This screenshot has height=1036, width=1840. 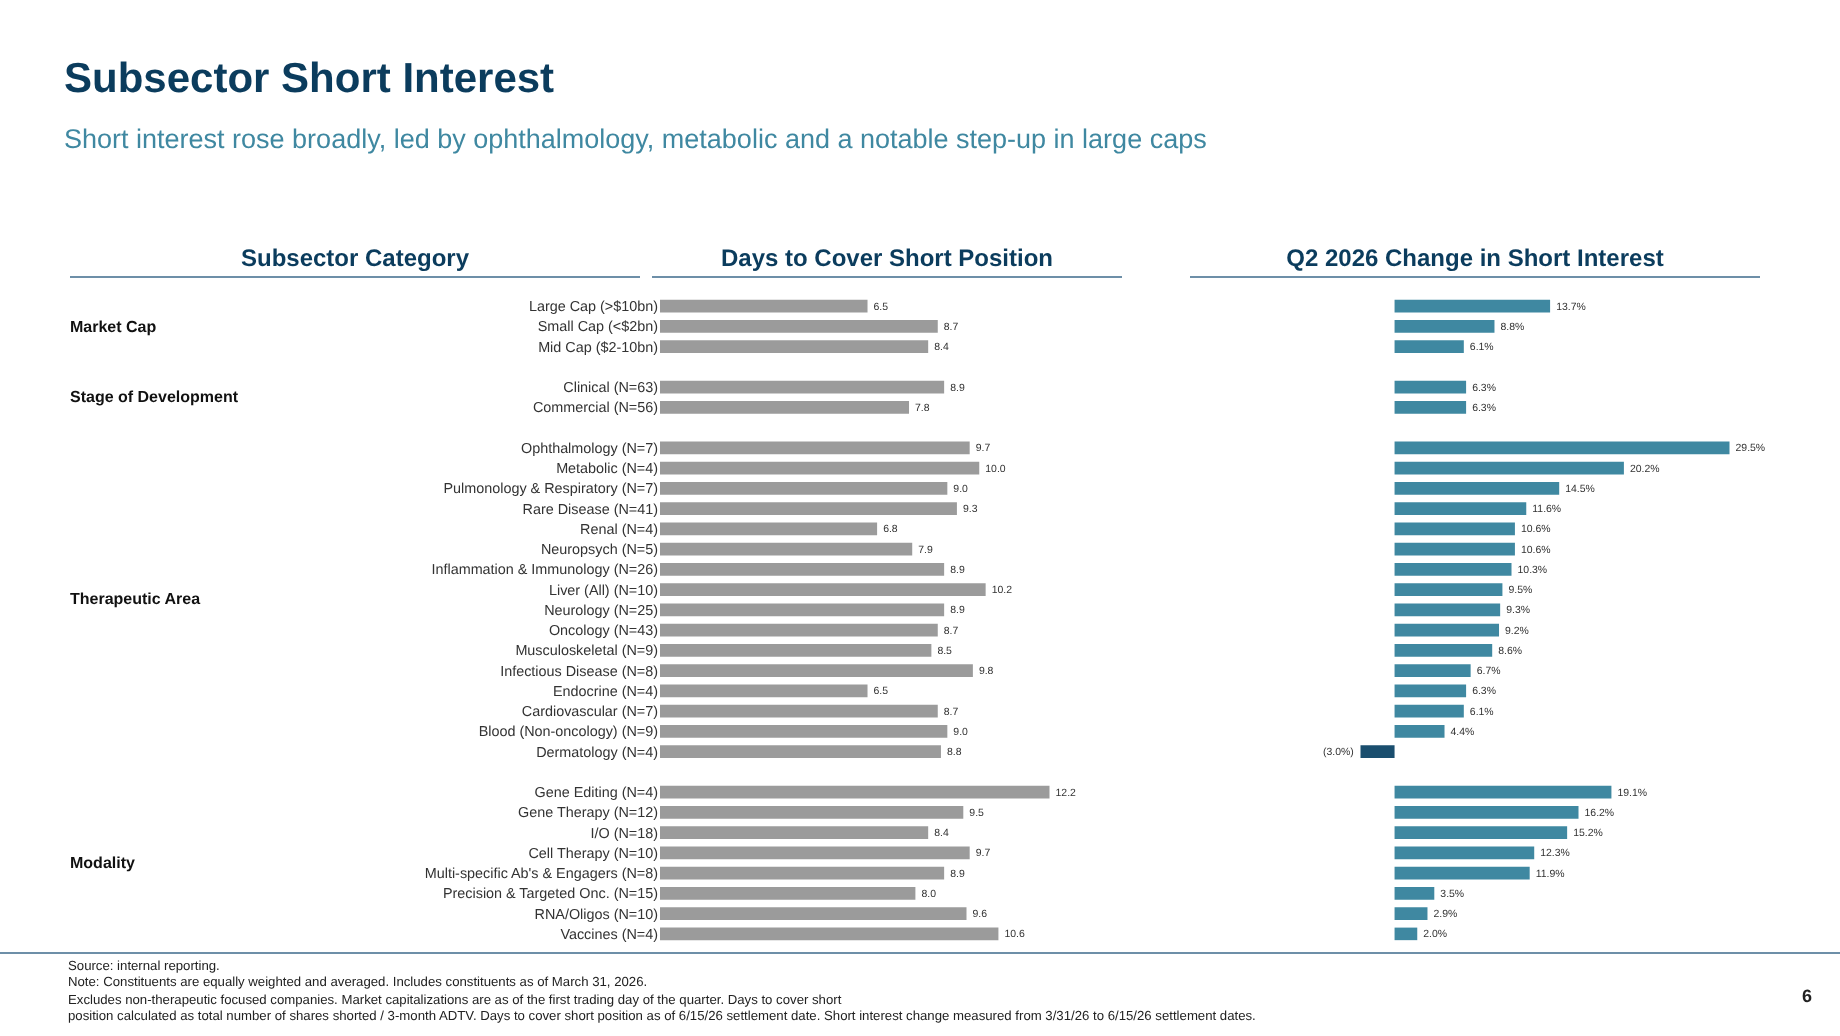 I want to click on text: Modality, so click(x=103, y=863).